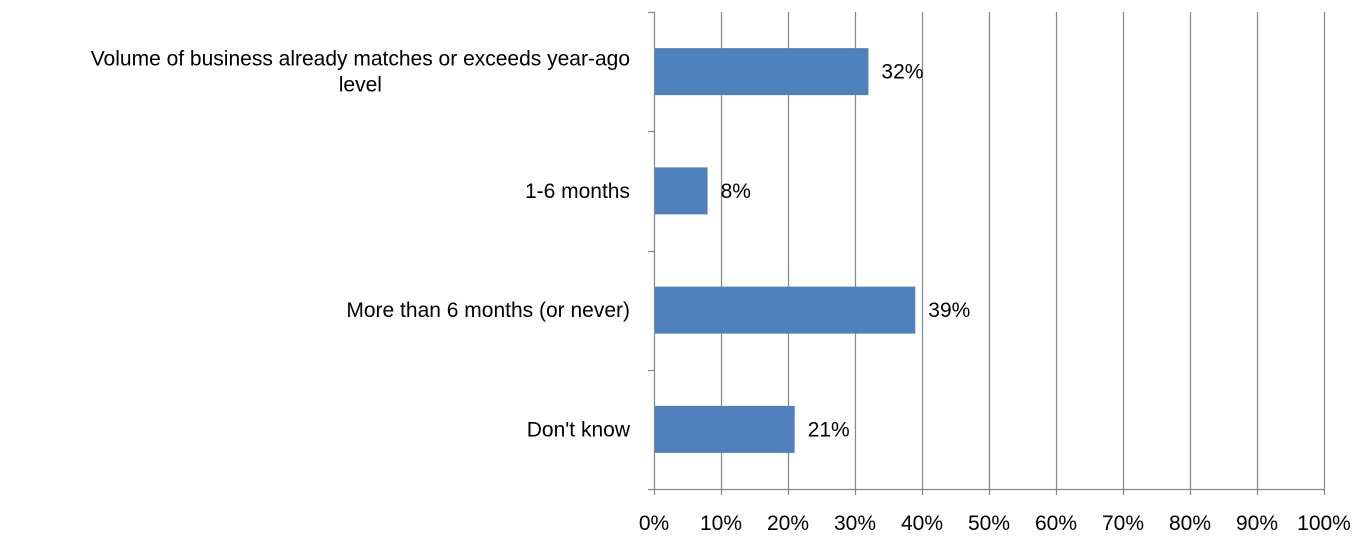 This screenshot has height=537, width=1372. I want to click on category-label: 1-6 months, so click(577, 191).